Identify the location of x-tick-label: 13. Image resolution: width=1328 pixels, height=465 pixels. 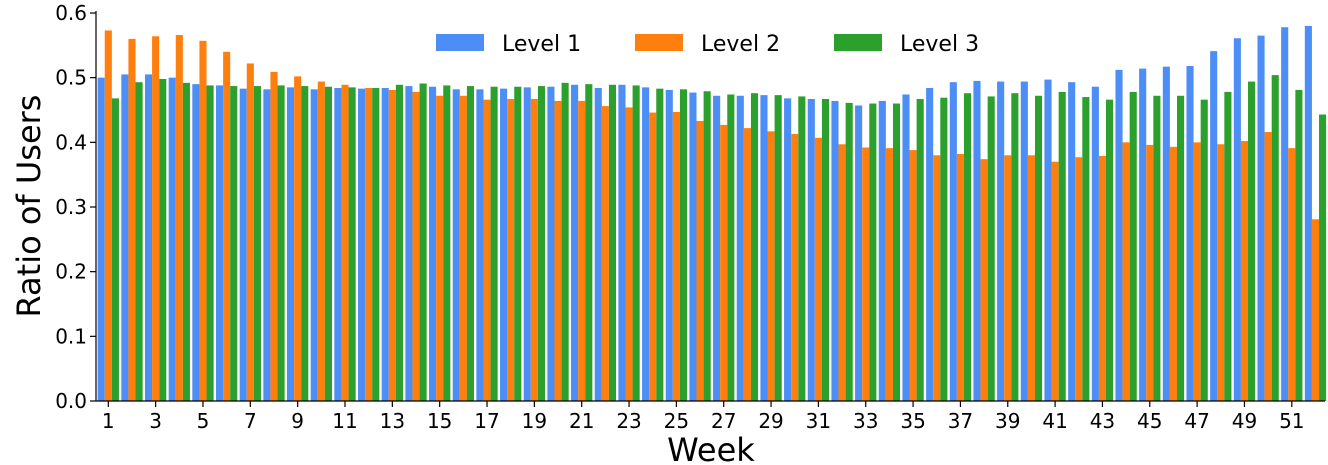
(392, 421).